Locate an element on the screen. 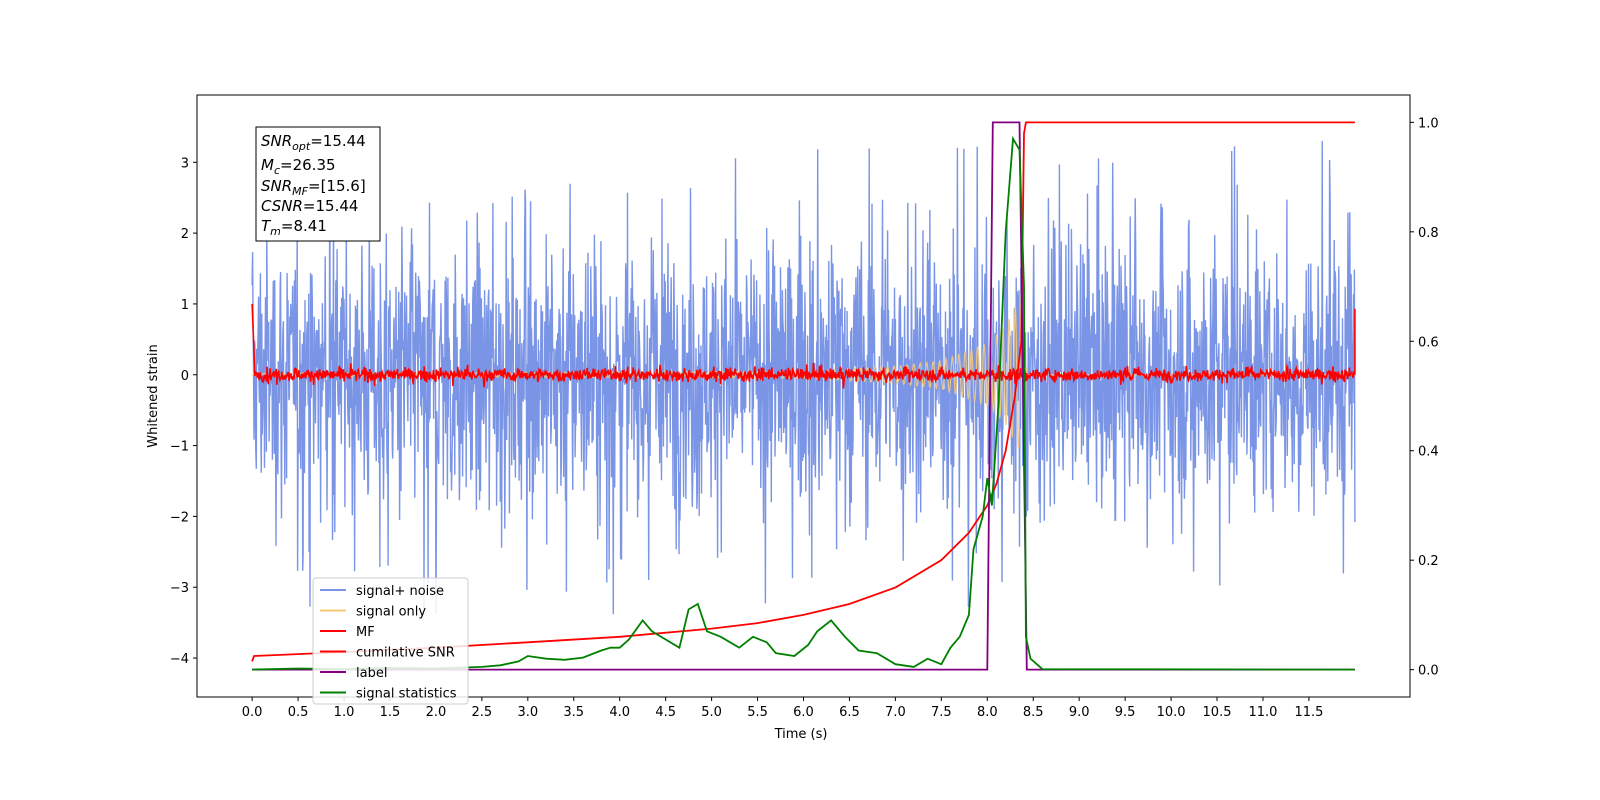 The height and width of the screenshot is (800, 1600). x-tick-label: 5.0 is located at coordinates (711, 712).